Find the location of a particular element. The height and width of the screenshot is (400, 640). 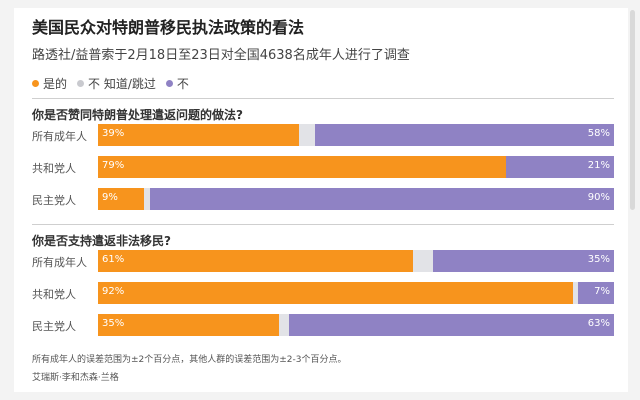

legend-dot-yes is located at coordinates (35, 83).